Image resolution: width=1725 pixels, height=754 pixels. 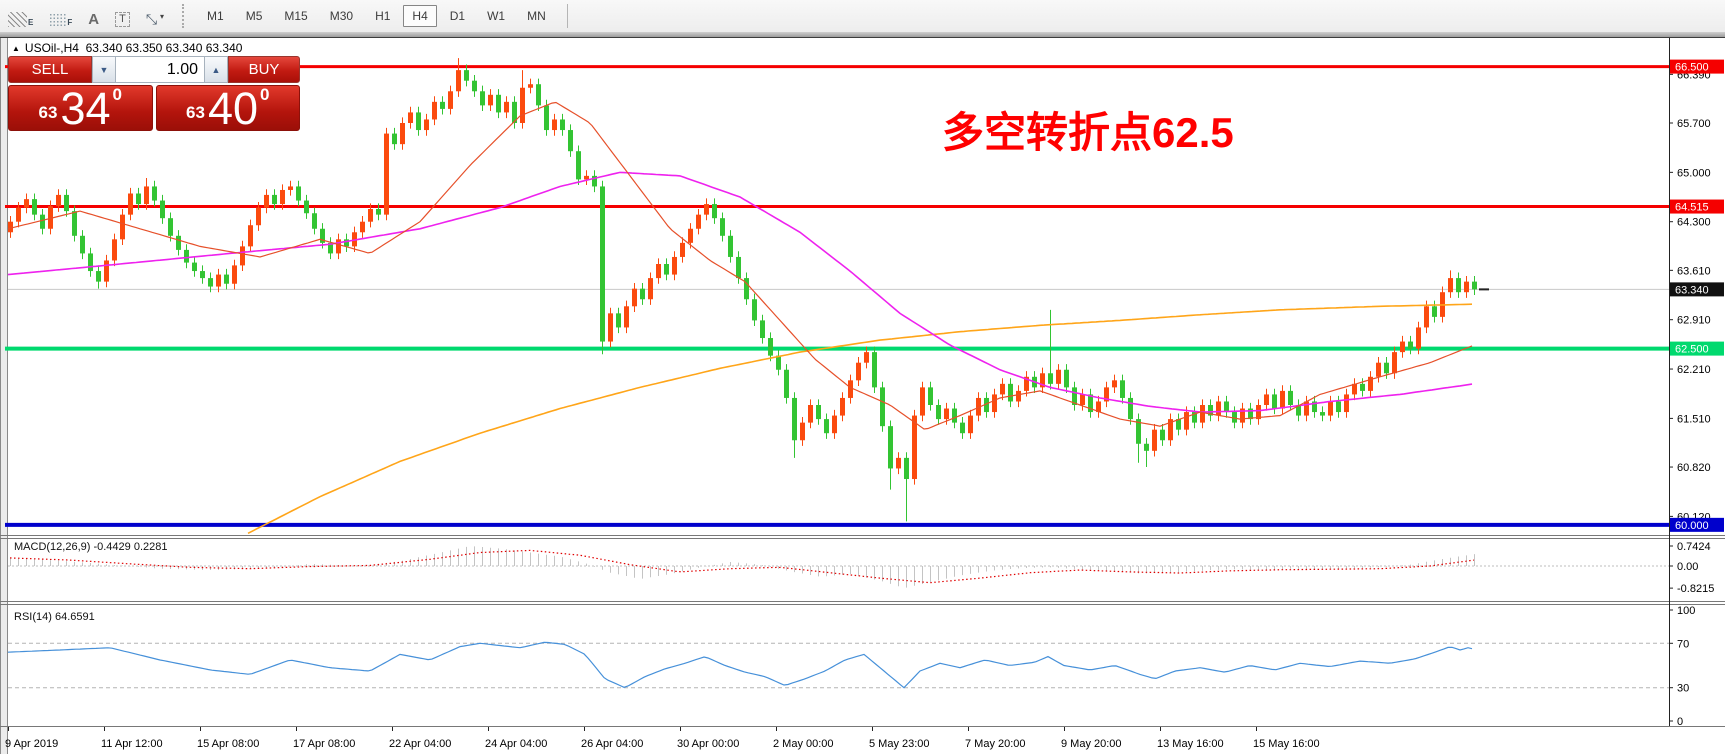 What do you see at coordinates (1692, 68) in the screenshot?
I see `price-badge-value: 66.500` at bounding box center [1692, 68].